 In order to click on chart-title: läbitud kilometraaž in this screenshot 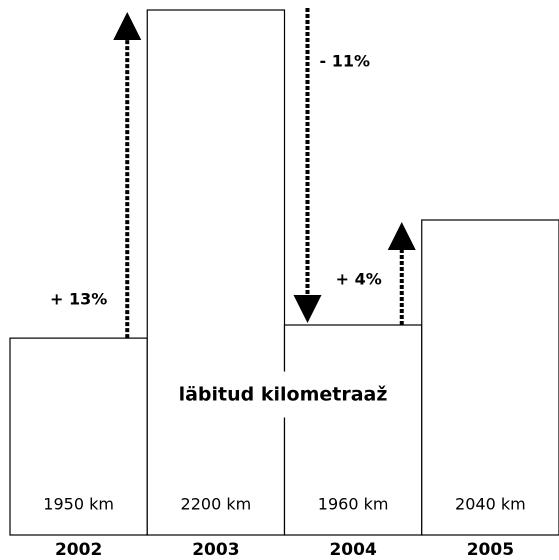, I will do `click(283, 395)`.